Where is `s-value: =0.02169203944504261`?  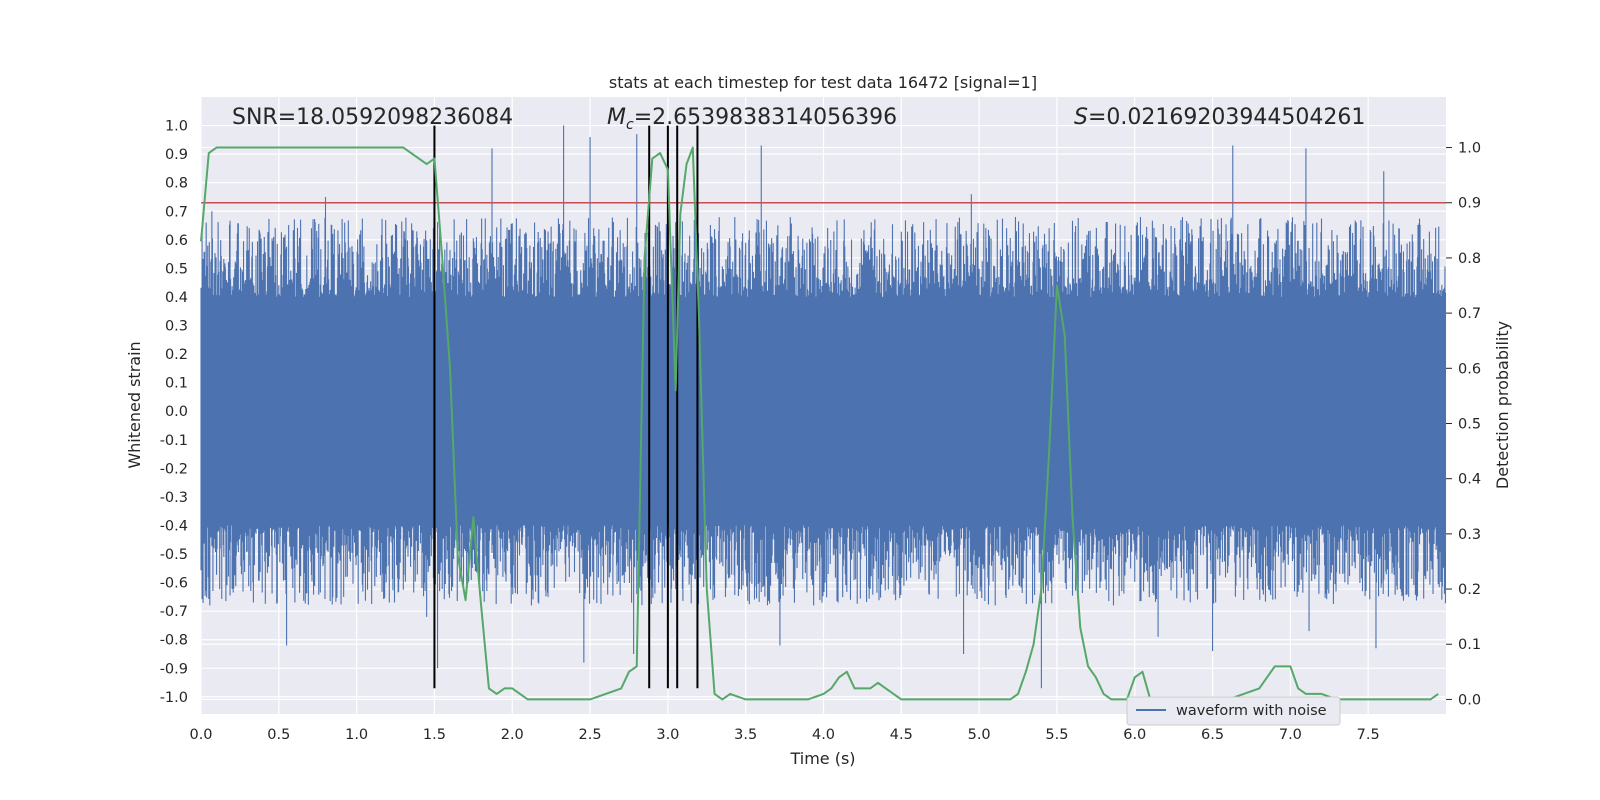 s-value: =0.02169203944504261 is located at coordinates (1226, 117).